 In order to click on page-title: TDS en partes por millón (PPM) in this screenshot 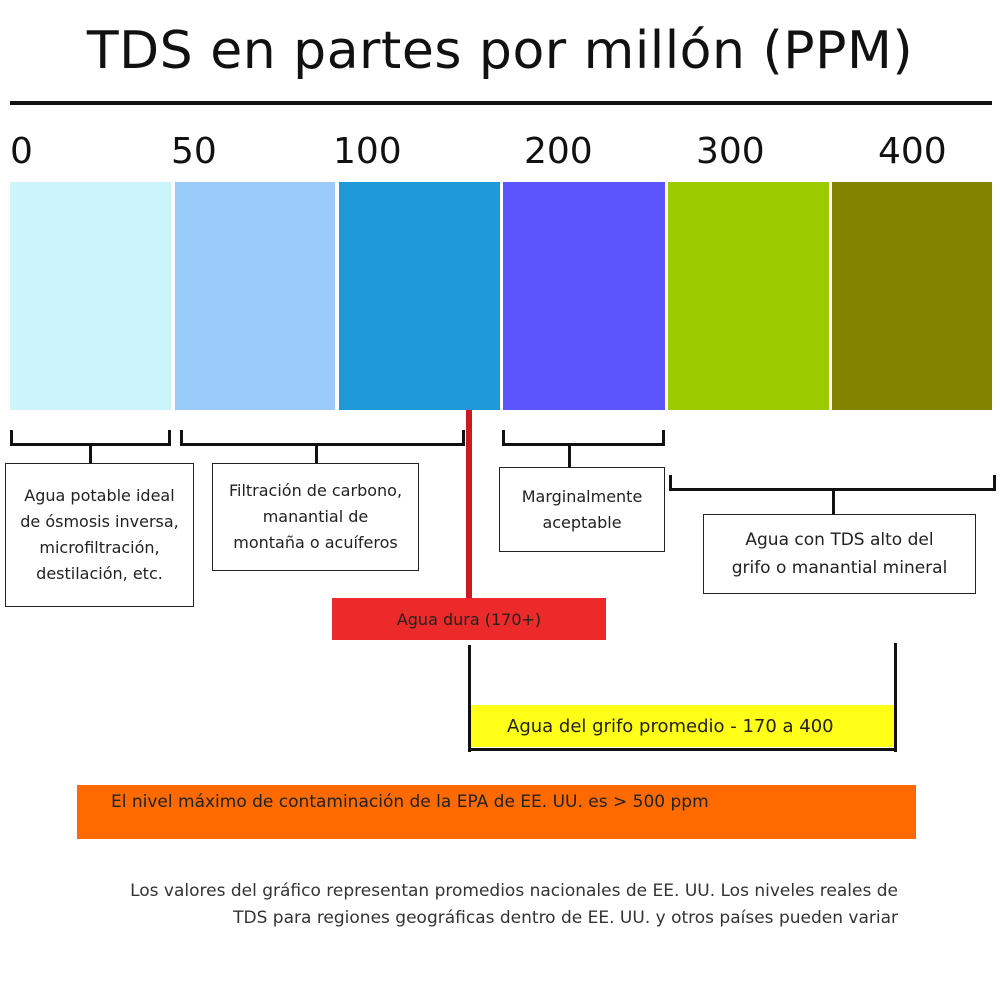, I will do `click(500, 51)`.